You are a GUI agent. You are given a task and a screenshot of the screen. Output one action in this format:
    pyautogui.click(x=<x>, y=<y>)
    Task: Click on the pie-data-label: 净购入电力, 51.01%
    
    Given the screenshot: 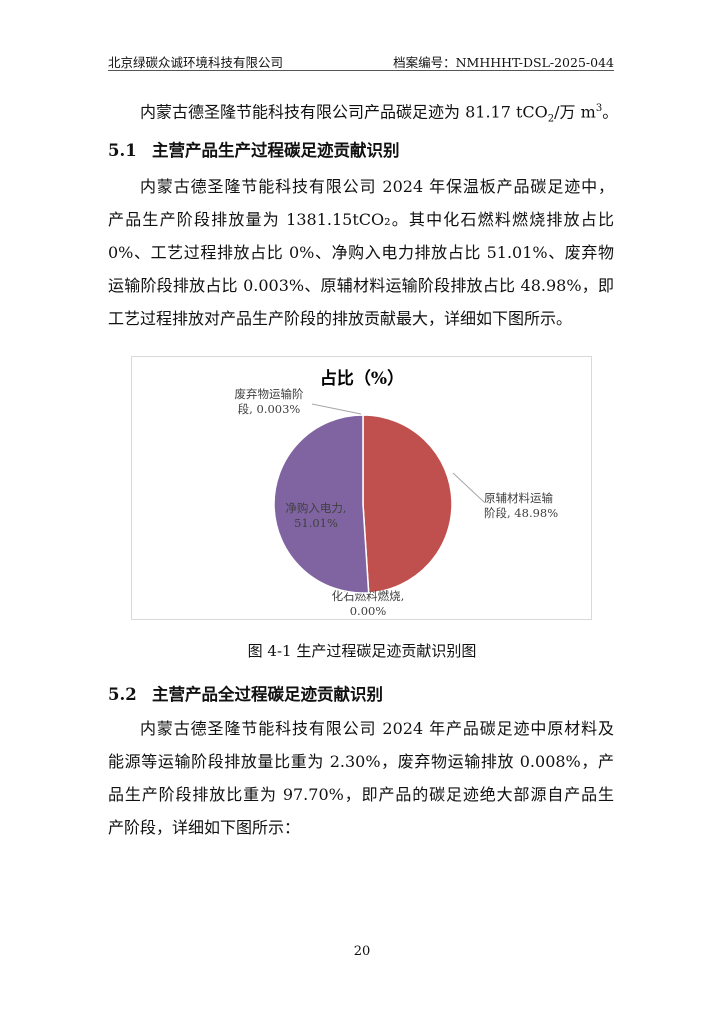 What is the action you would take?
    pyautogui.click(x=315, y=515)
    